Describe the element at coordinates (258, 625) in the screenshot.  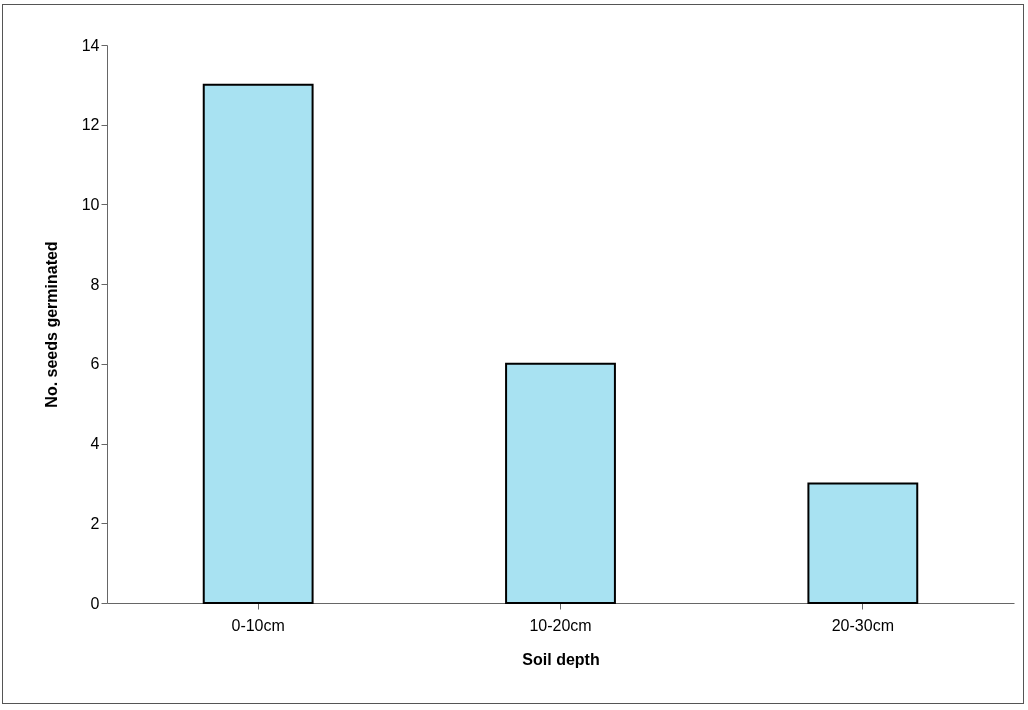
I see `x-tick-label: 0-10cm` at that location.